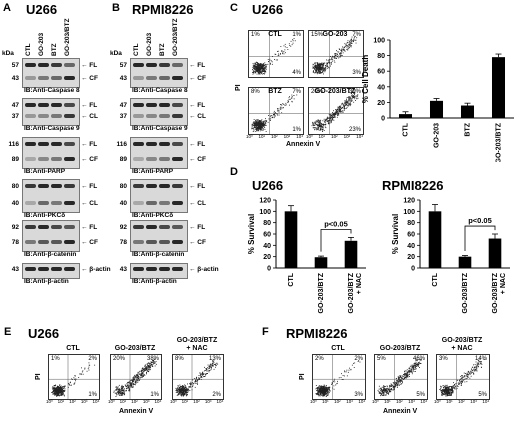 Image resolution: width=520 pixels, height=427 pixels. What do you see at coordinates (354, 92) in the screenshot?
I see `quadrant-percent: 39%` at bounding box center [354, 92].